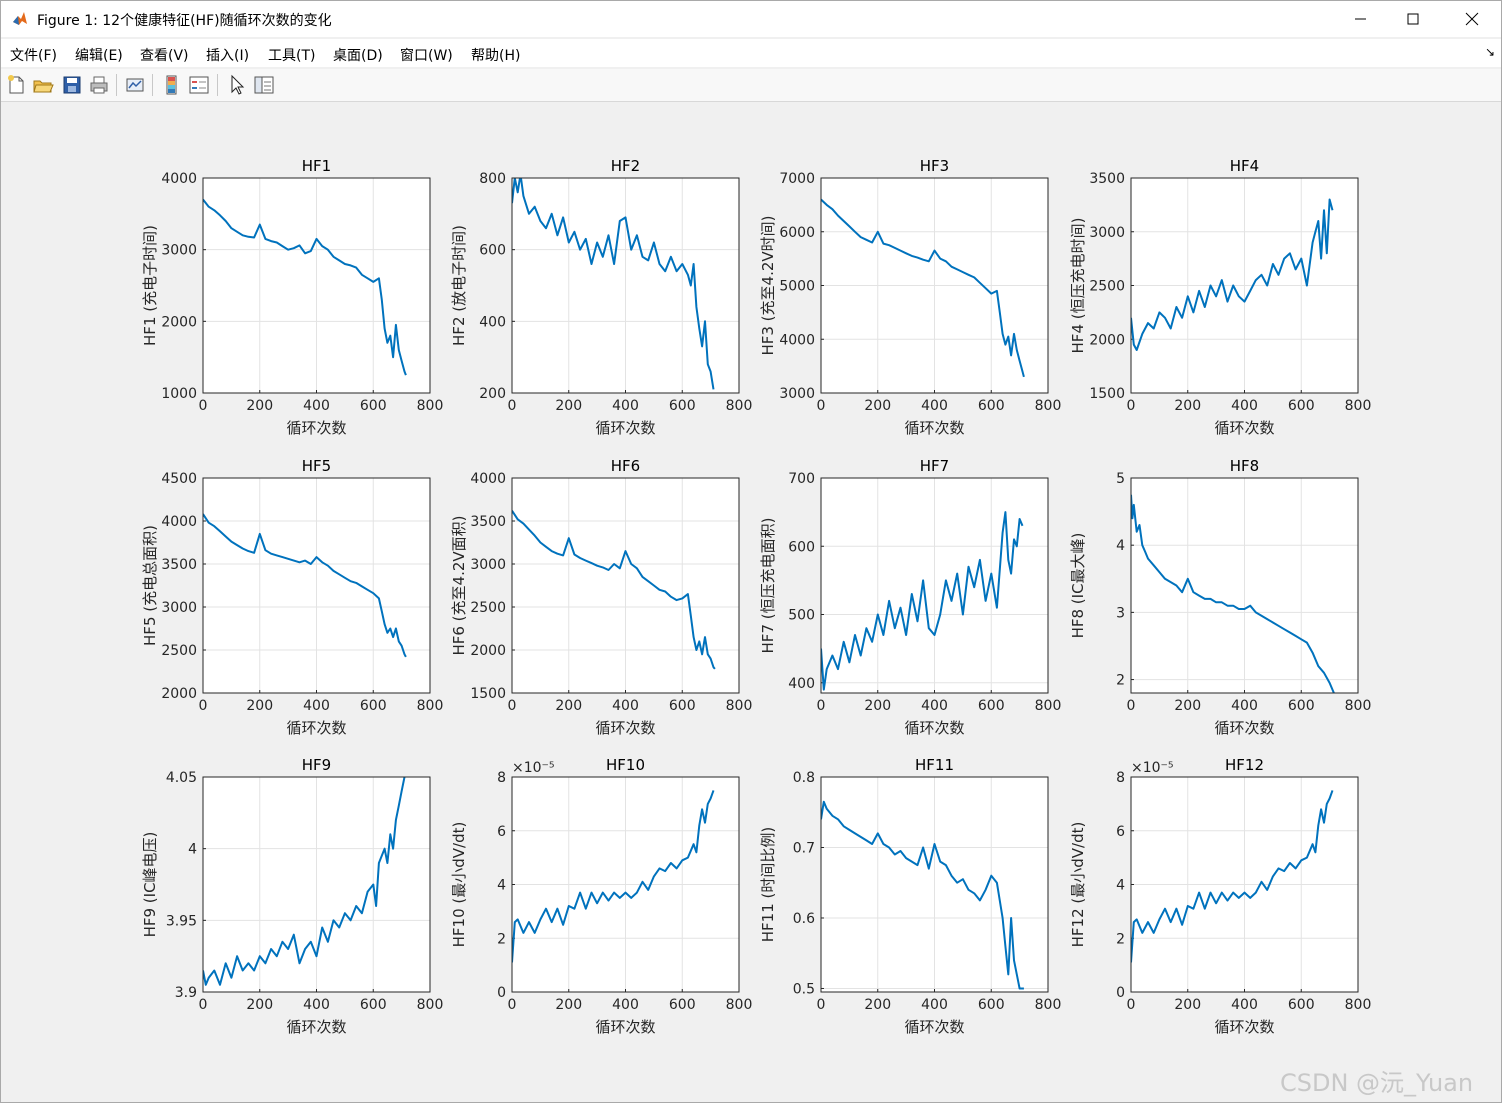 The width and height of the screenshot is (1502, 1103). Describe the element at coordinates (150, 885) in the screenshot. I see `y-axis-label: HF9 (IC峰电压)` at that location.